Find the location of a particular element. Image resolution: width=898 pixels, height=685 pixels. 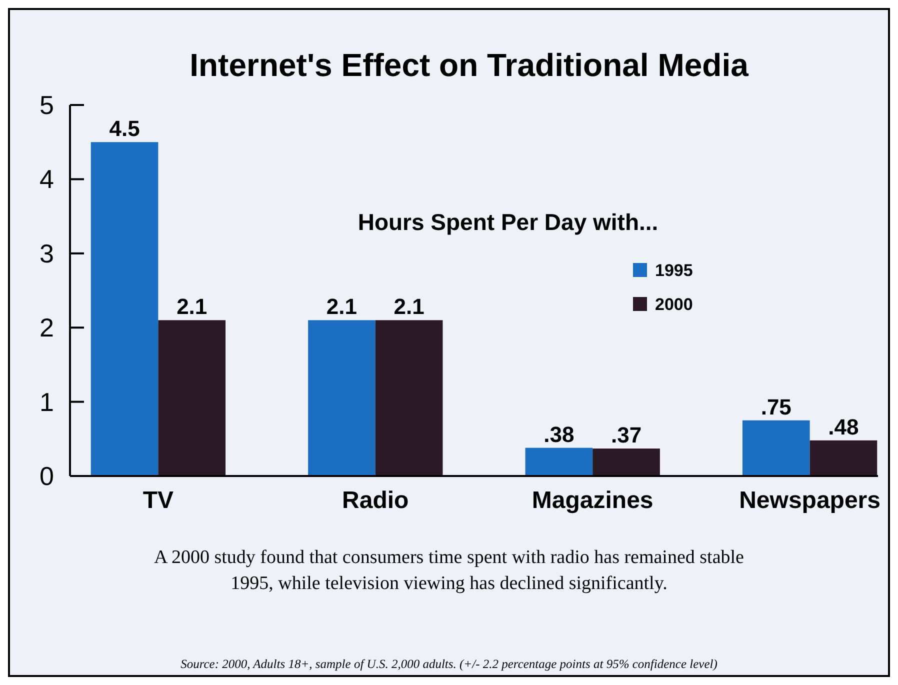

data-label: .48 is located at coordinates (843, 427).